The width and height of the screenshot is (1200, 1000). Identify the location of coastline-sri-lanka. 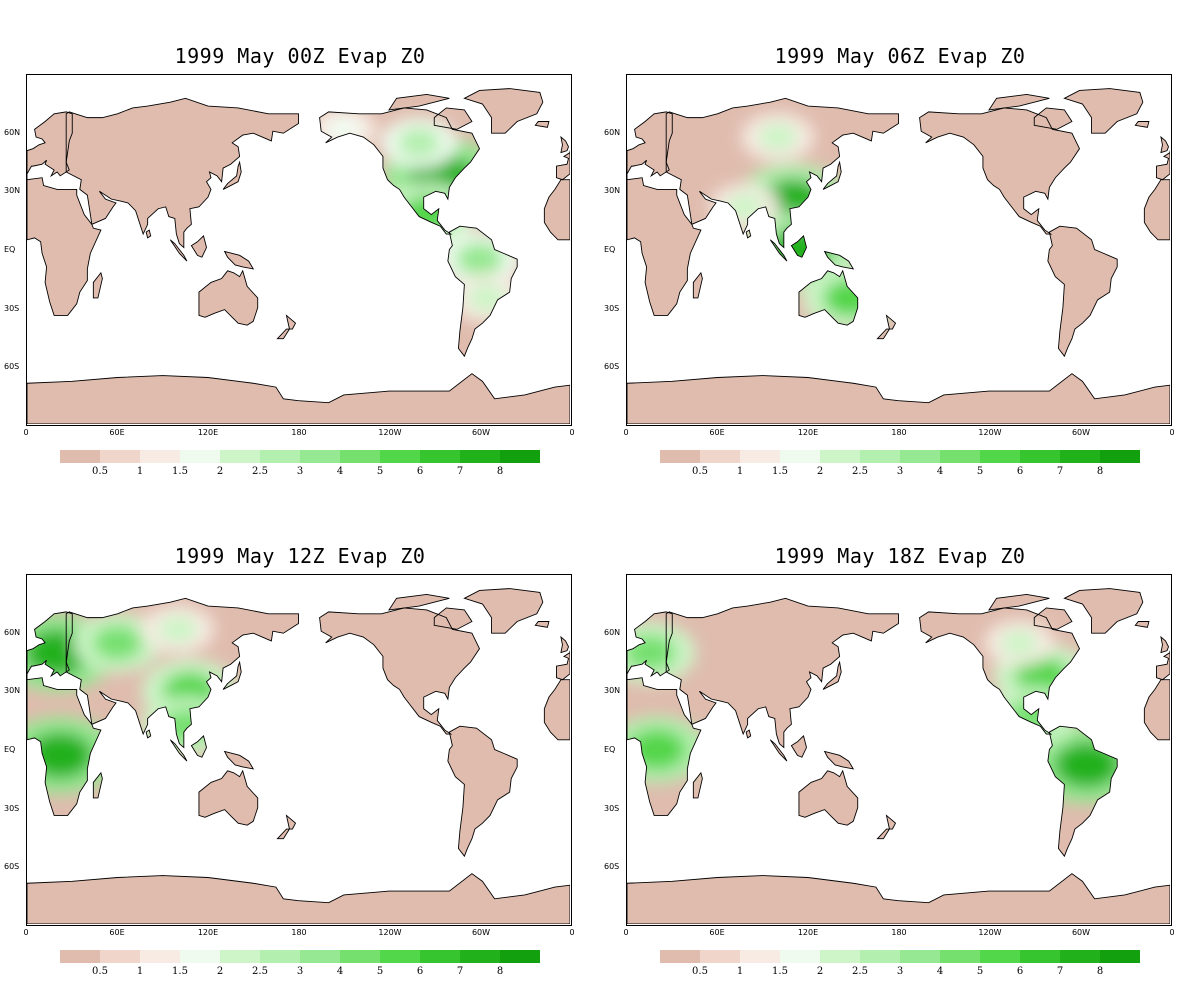
(148, 234).